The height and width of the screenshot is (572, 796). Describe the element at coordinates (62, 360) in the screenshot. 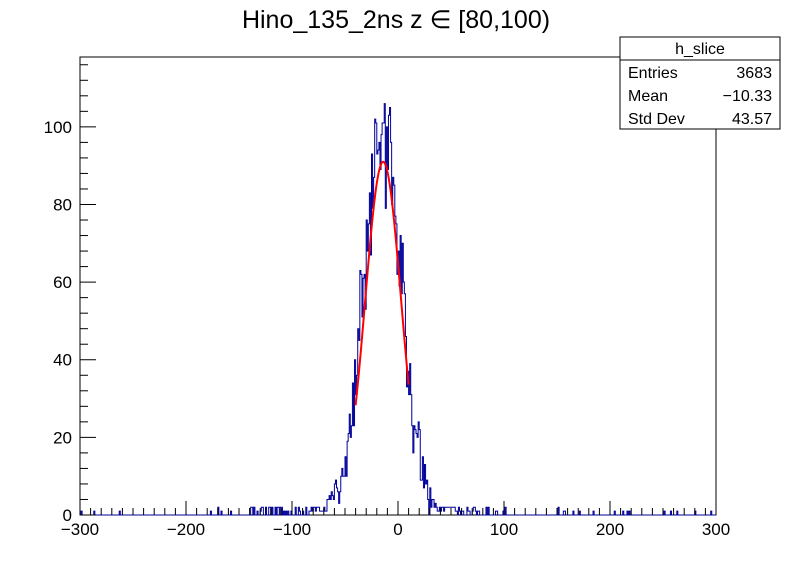

I see `y-tick-label: 40` at that location.